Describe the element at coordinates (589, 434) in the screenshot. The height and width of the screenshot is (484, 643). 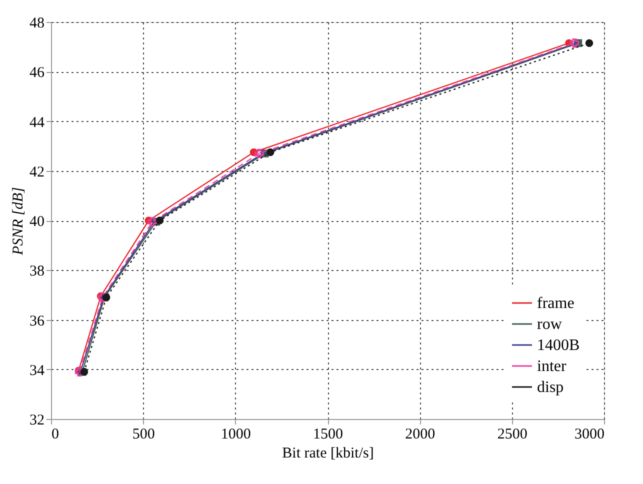
I see `x-tick-label: 3000` at that location.